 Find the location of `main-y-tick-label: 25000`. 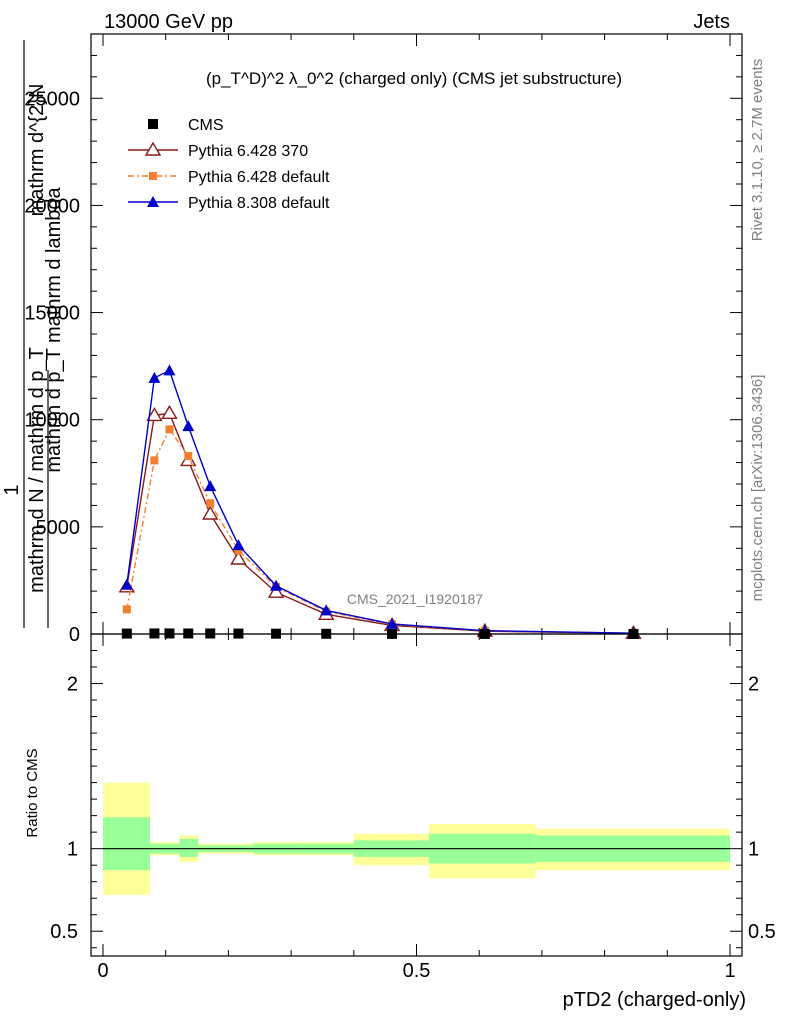

main-y-tick-label: 25000 is located at coordinates (52, 99).